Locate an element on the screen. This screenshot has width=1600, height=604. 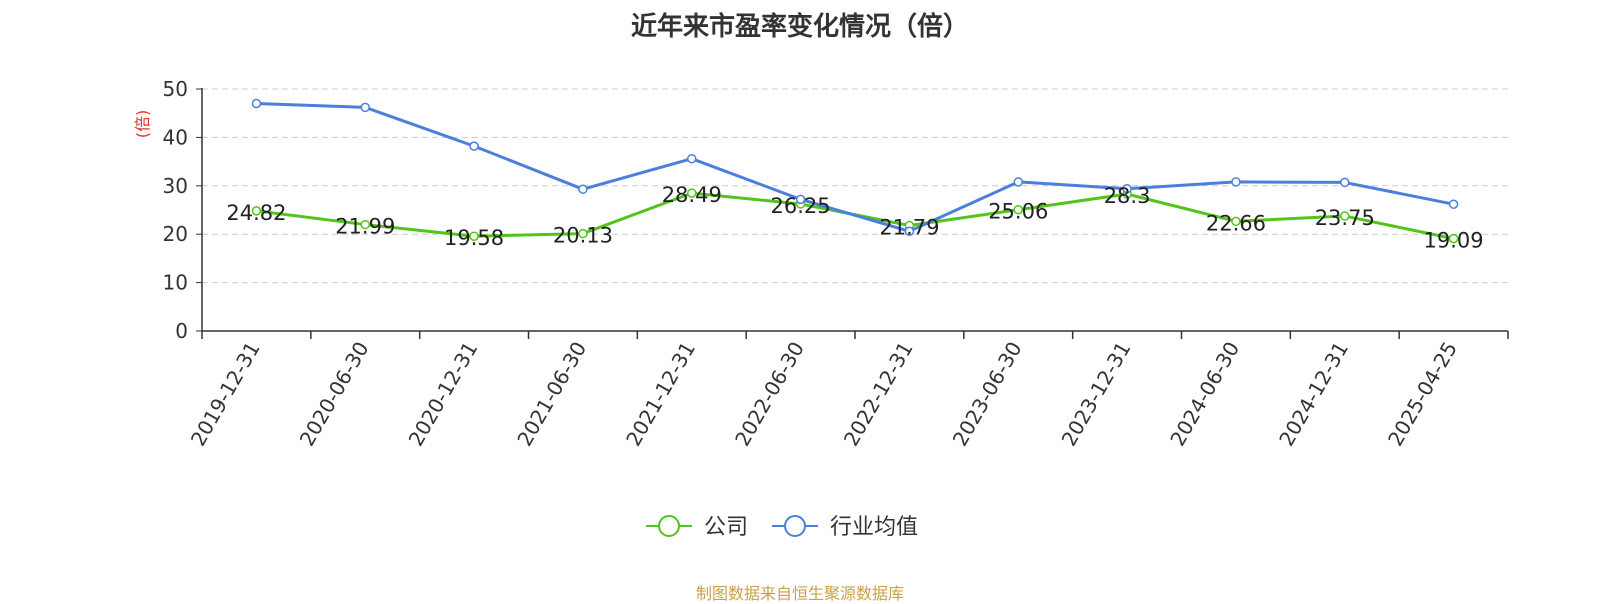
data-label: 21.99 is located at coordinates (365, 227).